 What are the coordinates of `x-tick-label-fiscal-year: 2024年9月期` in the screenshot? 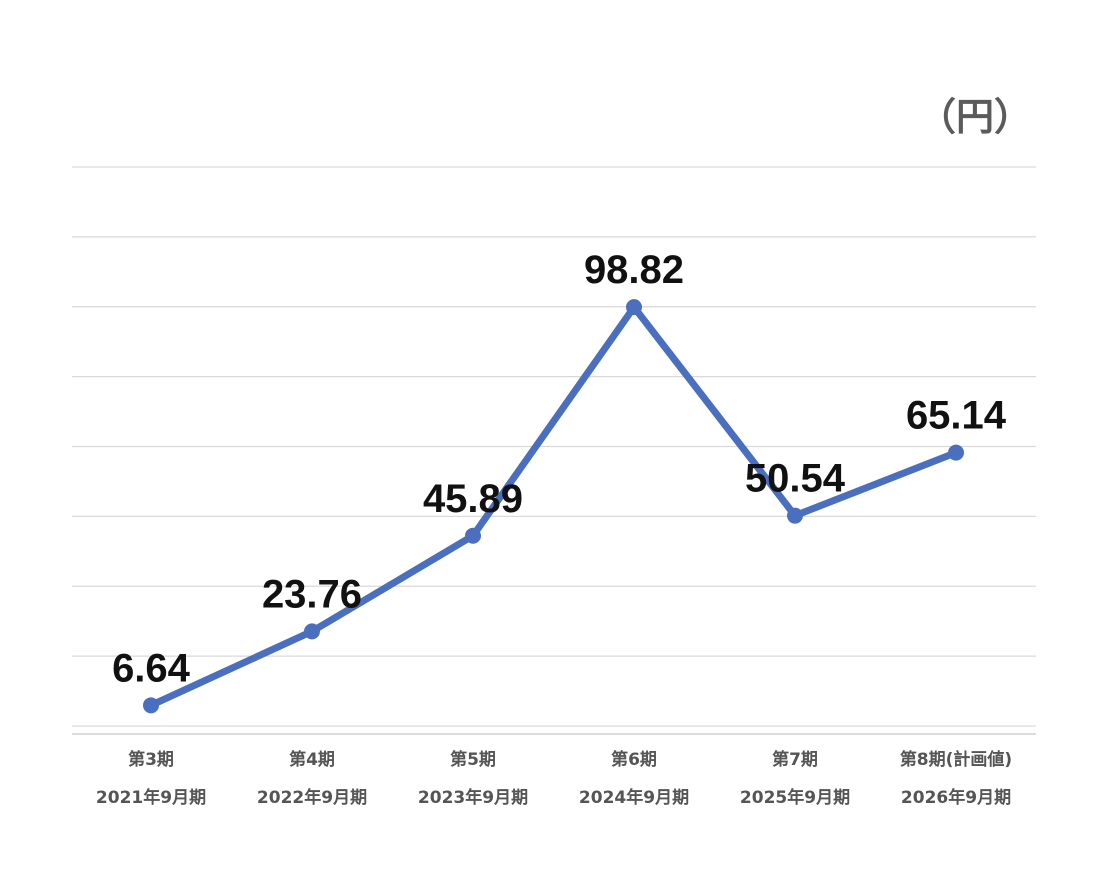 It's located at (634, 797).